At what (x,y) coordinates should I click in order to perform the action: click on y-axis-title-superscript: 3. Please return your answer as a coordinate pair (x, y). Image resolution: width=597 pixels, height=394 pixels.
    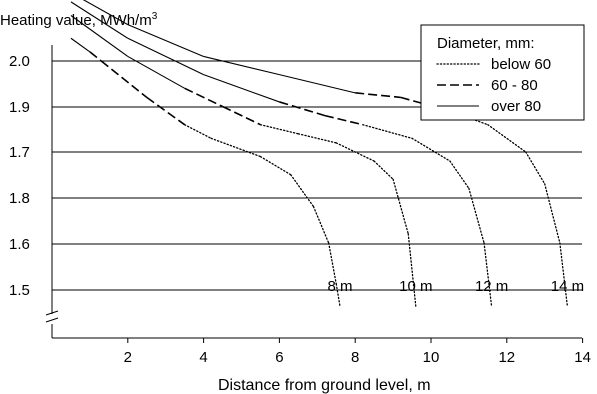
    Looking at the image, I should click on (155, 16).